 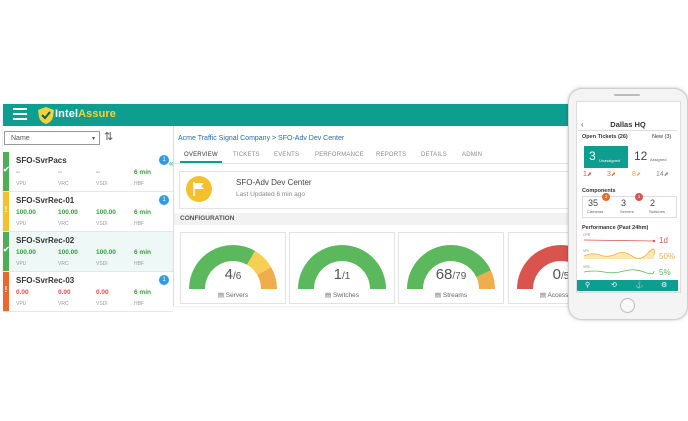 I want to click on priority-number: 1, so click(x=585, y=174).